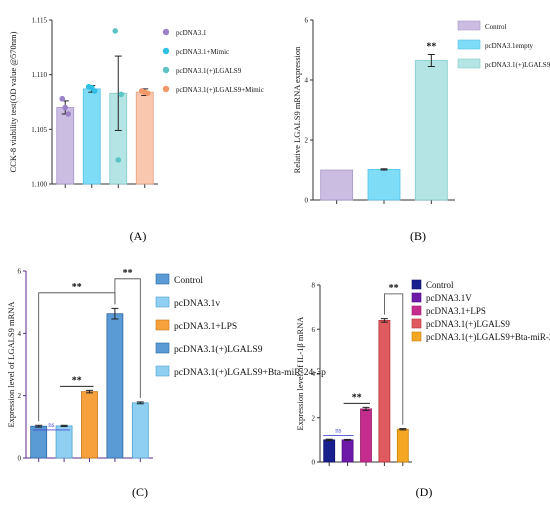  I want to click on legend-label: pcDNA3.1V, so click(449, 298).